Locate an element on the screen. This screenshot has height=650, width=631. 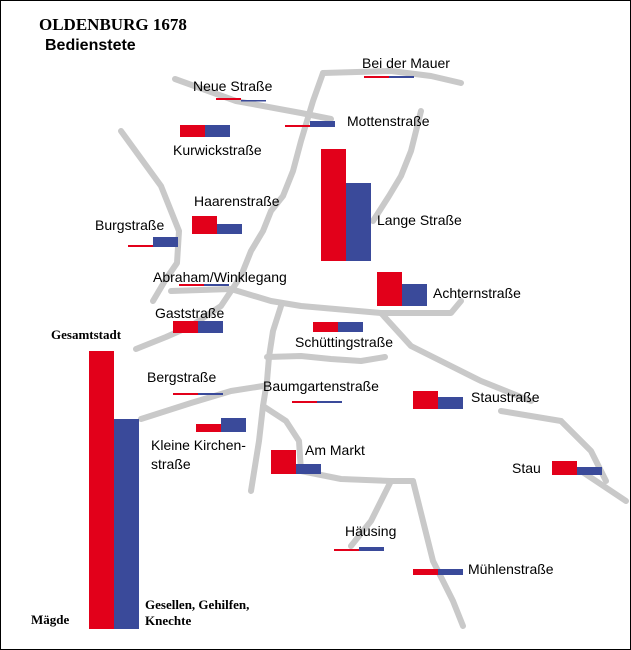
bar-maegde-achternstraße is located at coordinates (389, 289).